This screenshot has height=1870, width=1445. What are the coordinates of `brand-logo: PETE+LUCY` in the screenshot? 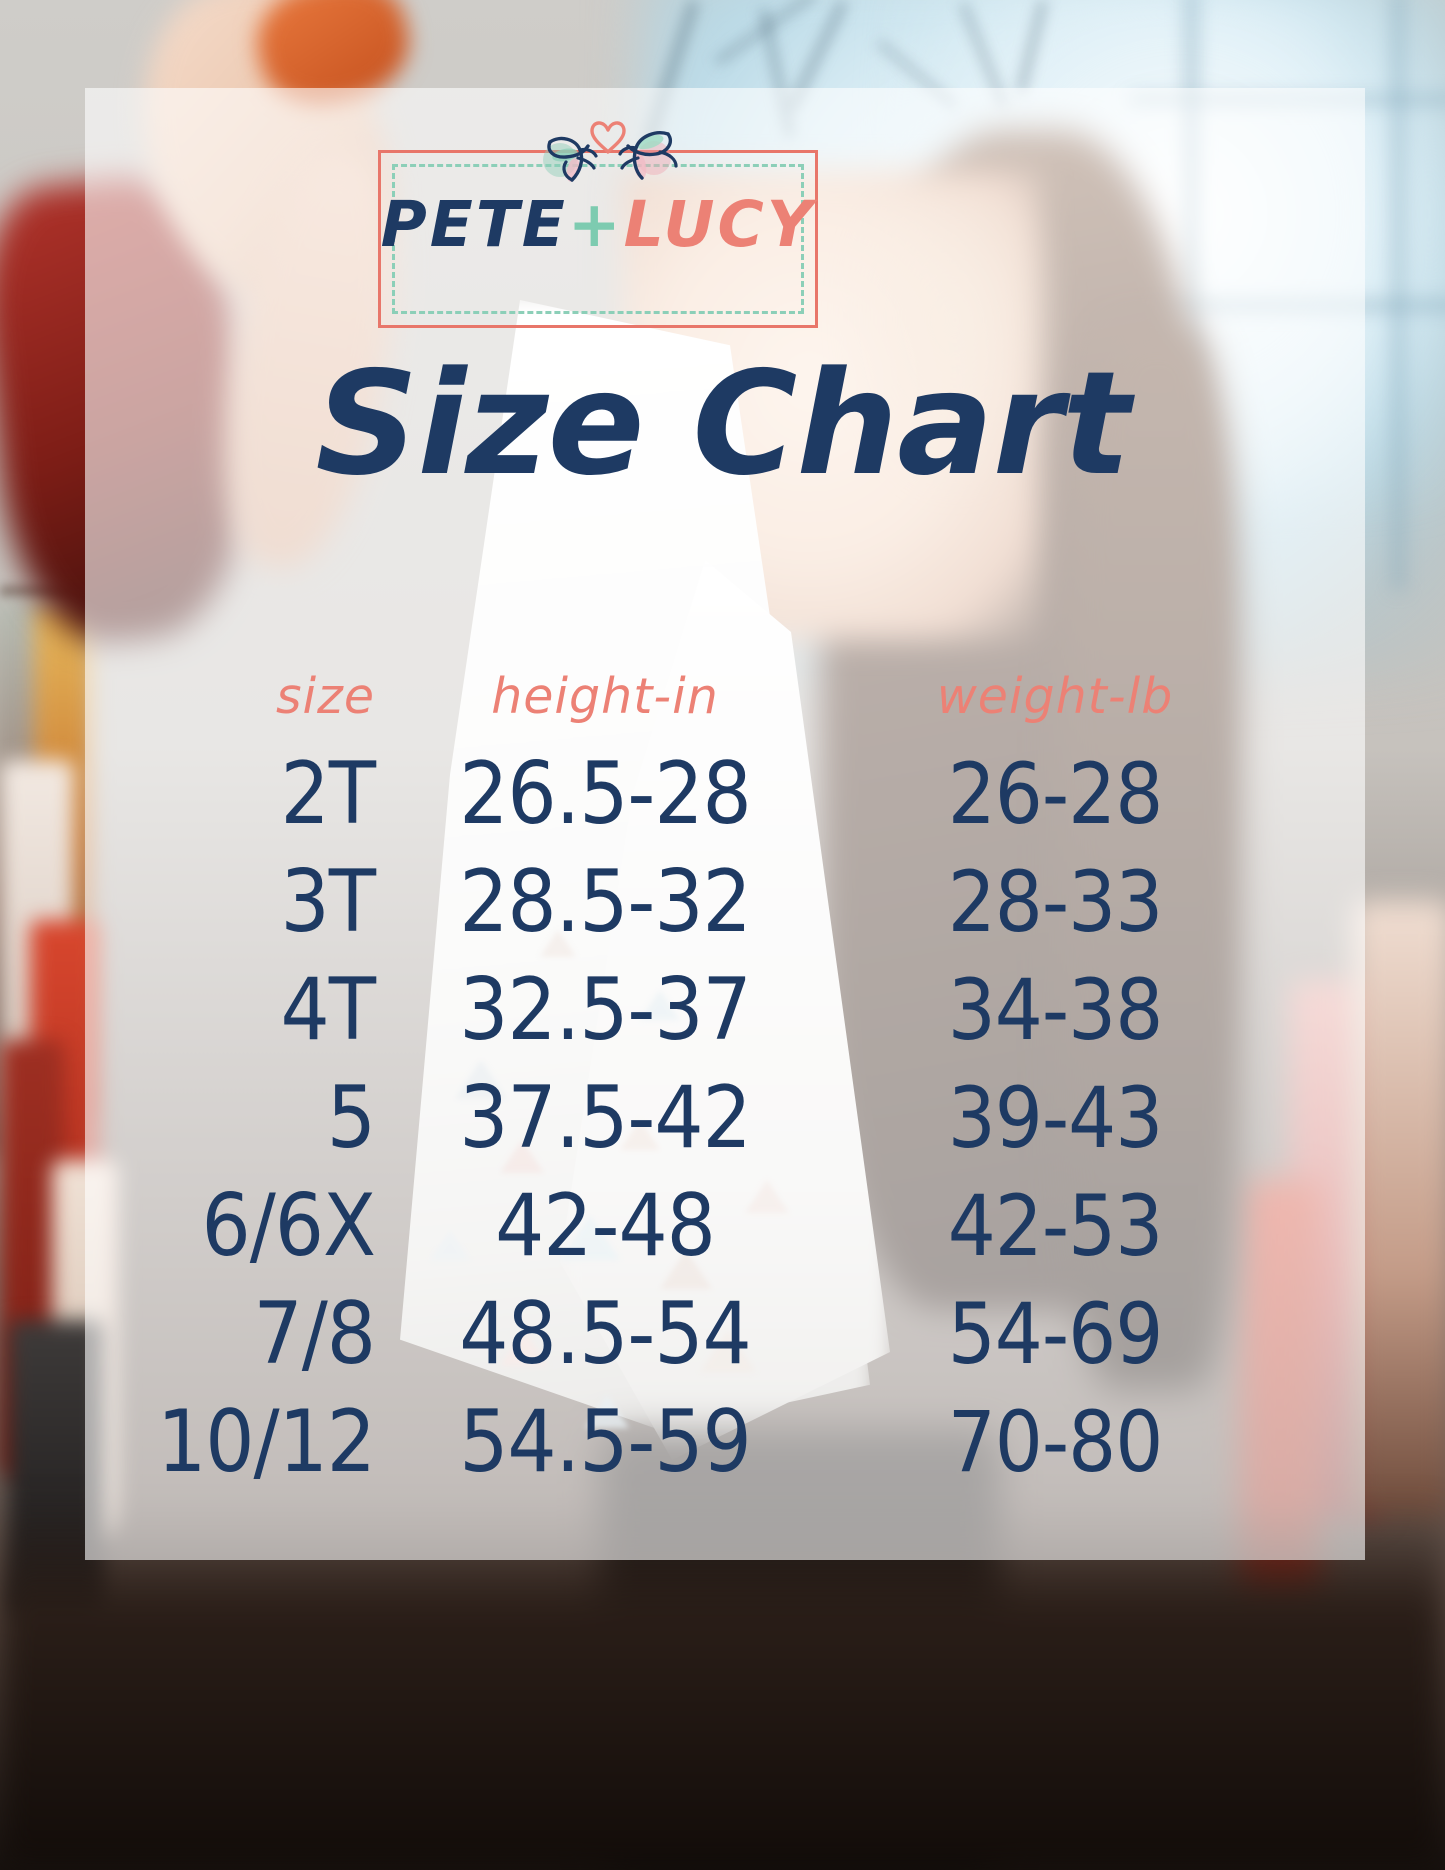 It's located at (598, 224).